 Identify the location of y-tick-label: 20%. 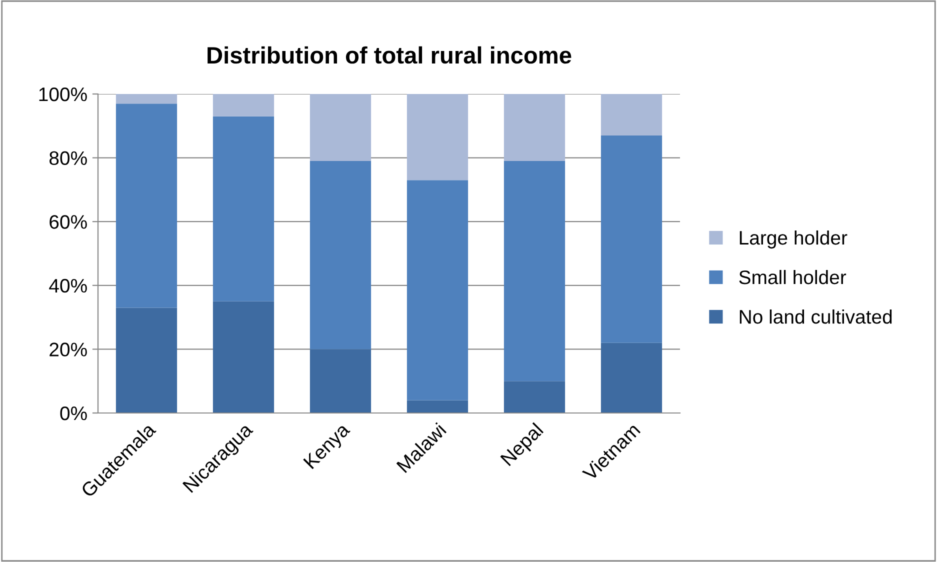
(68, 349).